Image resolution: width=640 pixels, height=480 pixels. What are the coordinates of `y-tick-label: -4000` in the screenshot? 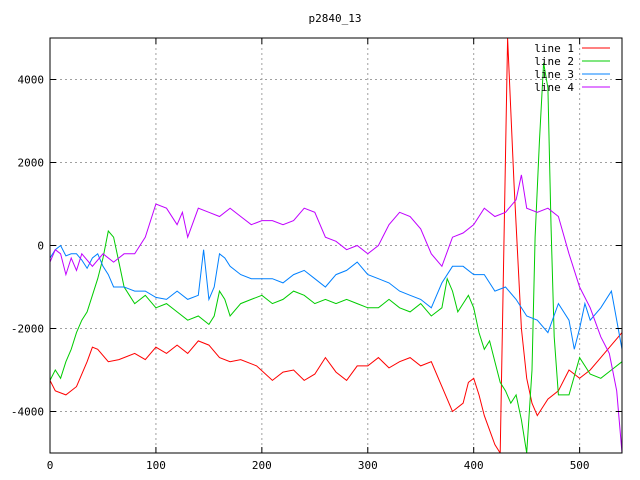 It's located at (27, 412).